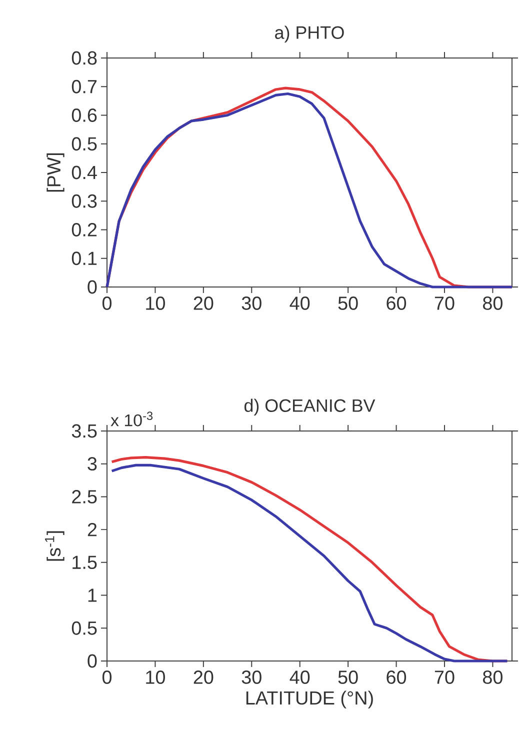  What do you see at coordinates (84, 87) in the screenshot?
I see `y-tick-label: 0.7` at bounding box center [84, 87].